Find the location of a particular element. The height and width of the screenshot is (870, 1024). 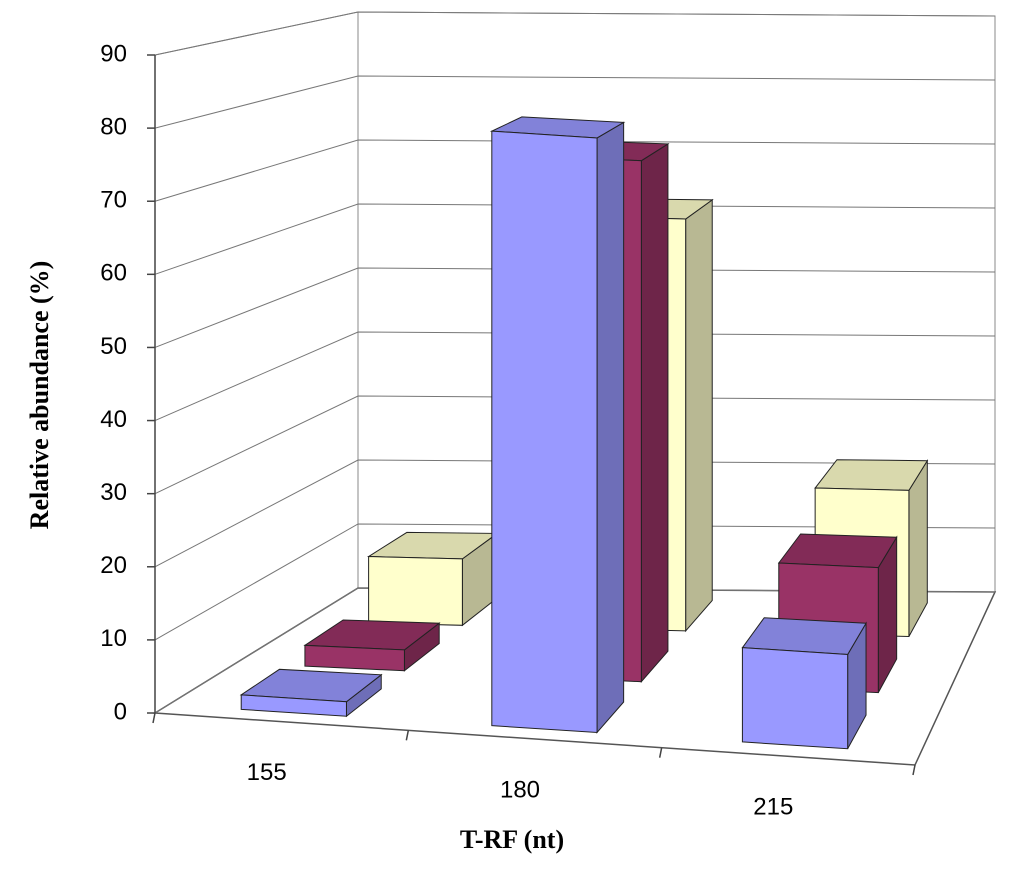

y-tick-label: 50 is located at coordinates (113, 346).